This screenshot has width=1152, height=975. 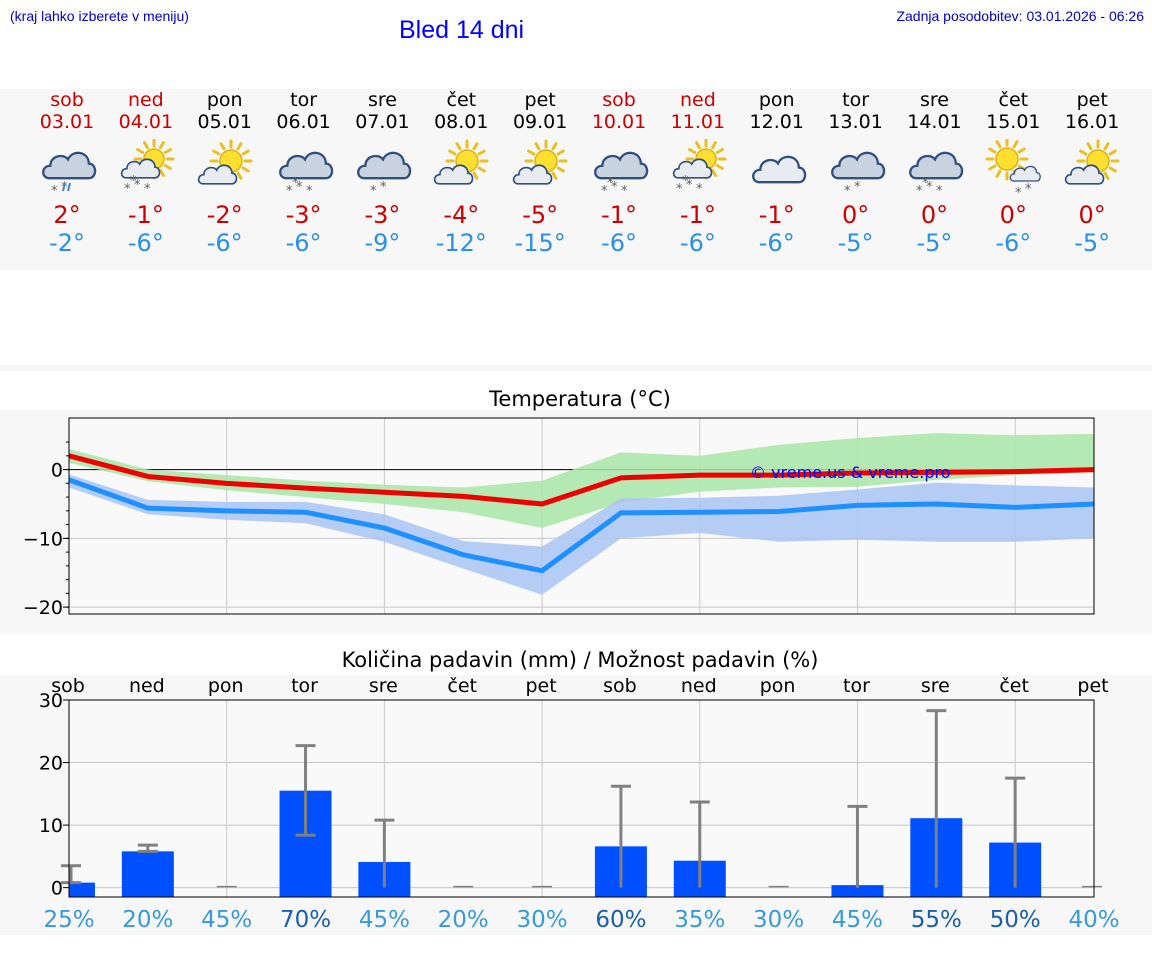 What do you see at coordinates (51, 826) in the screenshot?
I see `y-tick-label: 10` at bounding box center [51, 826].